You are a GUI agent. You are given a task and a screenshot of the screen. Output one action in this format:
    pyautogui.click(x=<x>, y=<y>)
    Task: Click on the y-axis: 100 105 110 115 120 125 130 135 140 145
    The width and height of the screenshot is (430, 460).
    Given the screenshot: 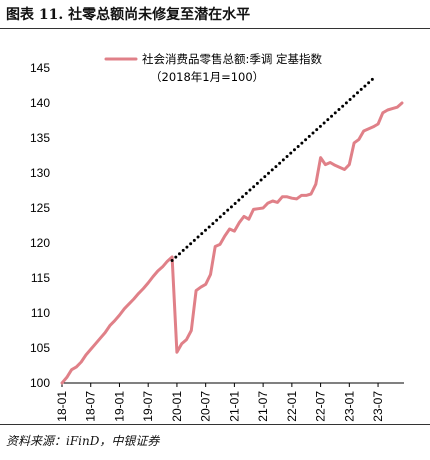 What is the action you would take?
    pyautogui.click(x=40, y=225)
    